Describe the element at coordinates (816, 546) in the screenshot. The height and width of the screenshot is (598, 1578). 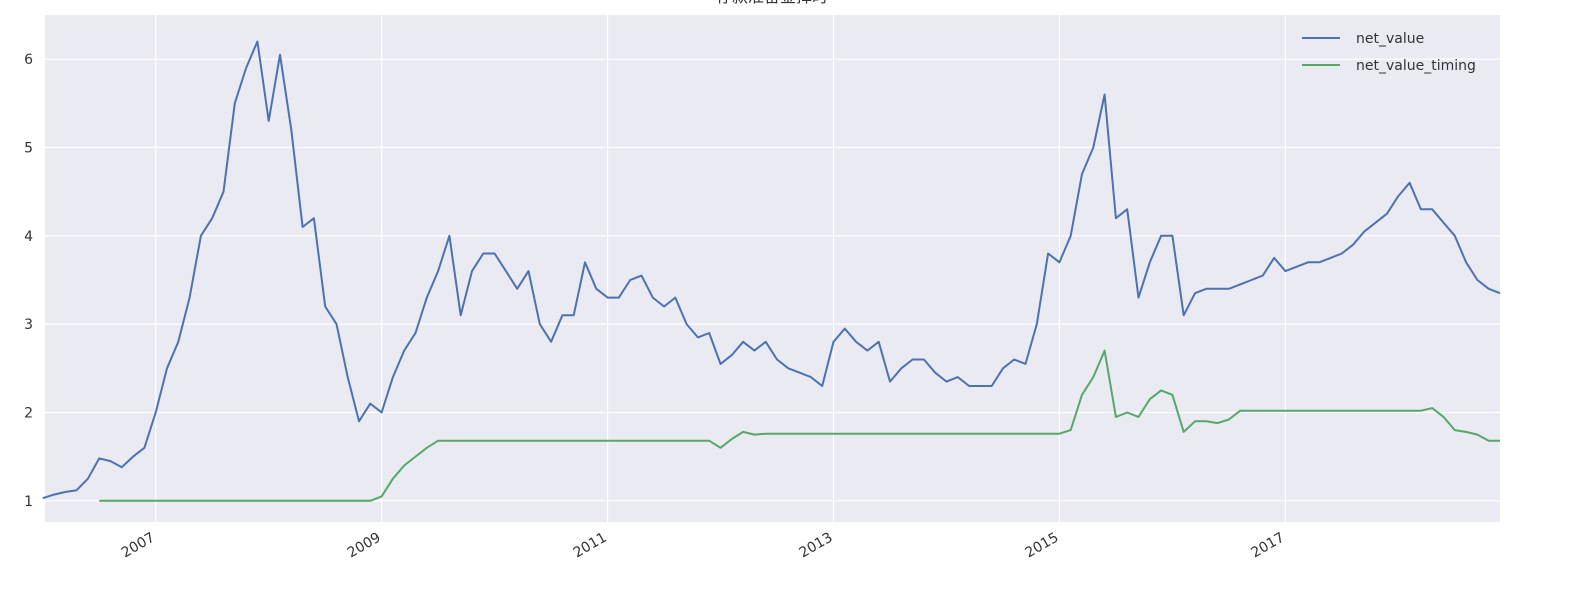
I see `x-tick-label: 2013` at that location.